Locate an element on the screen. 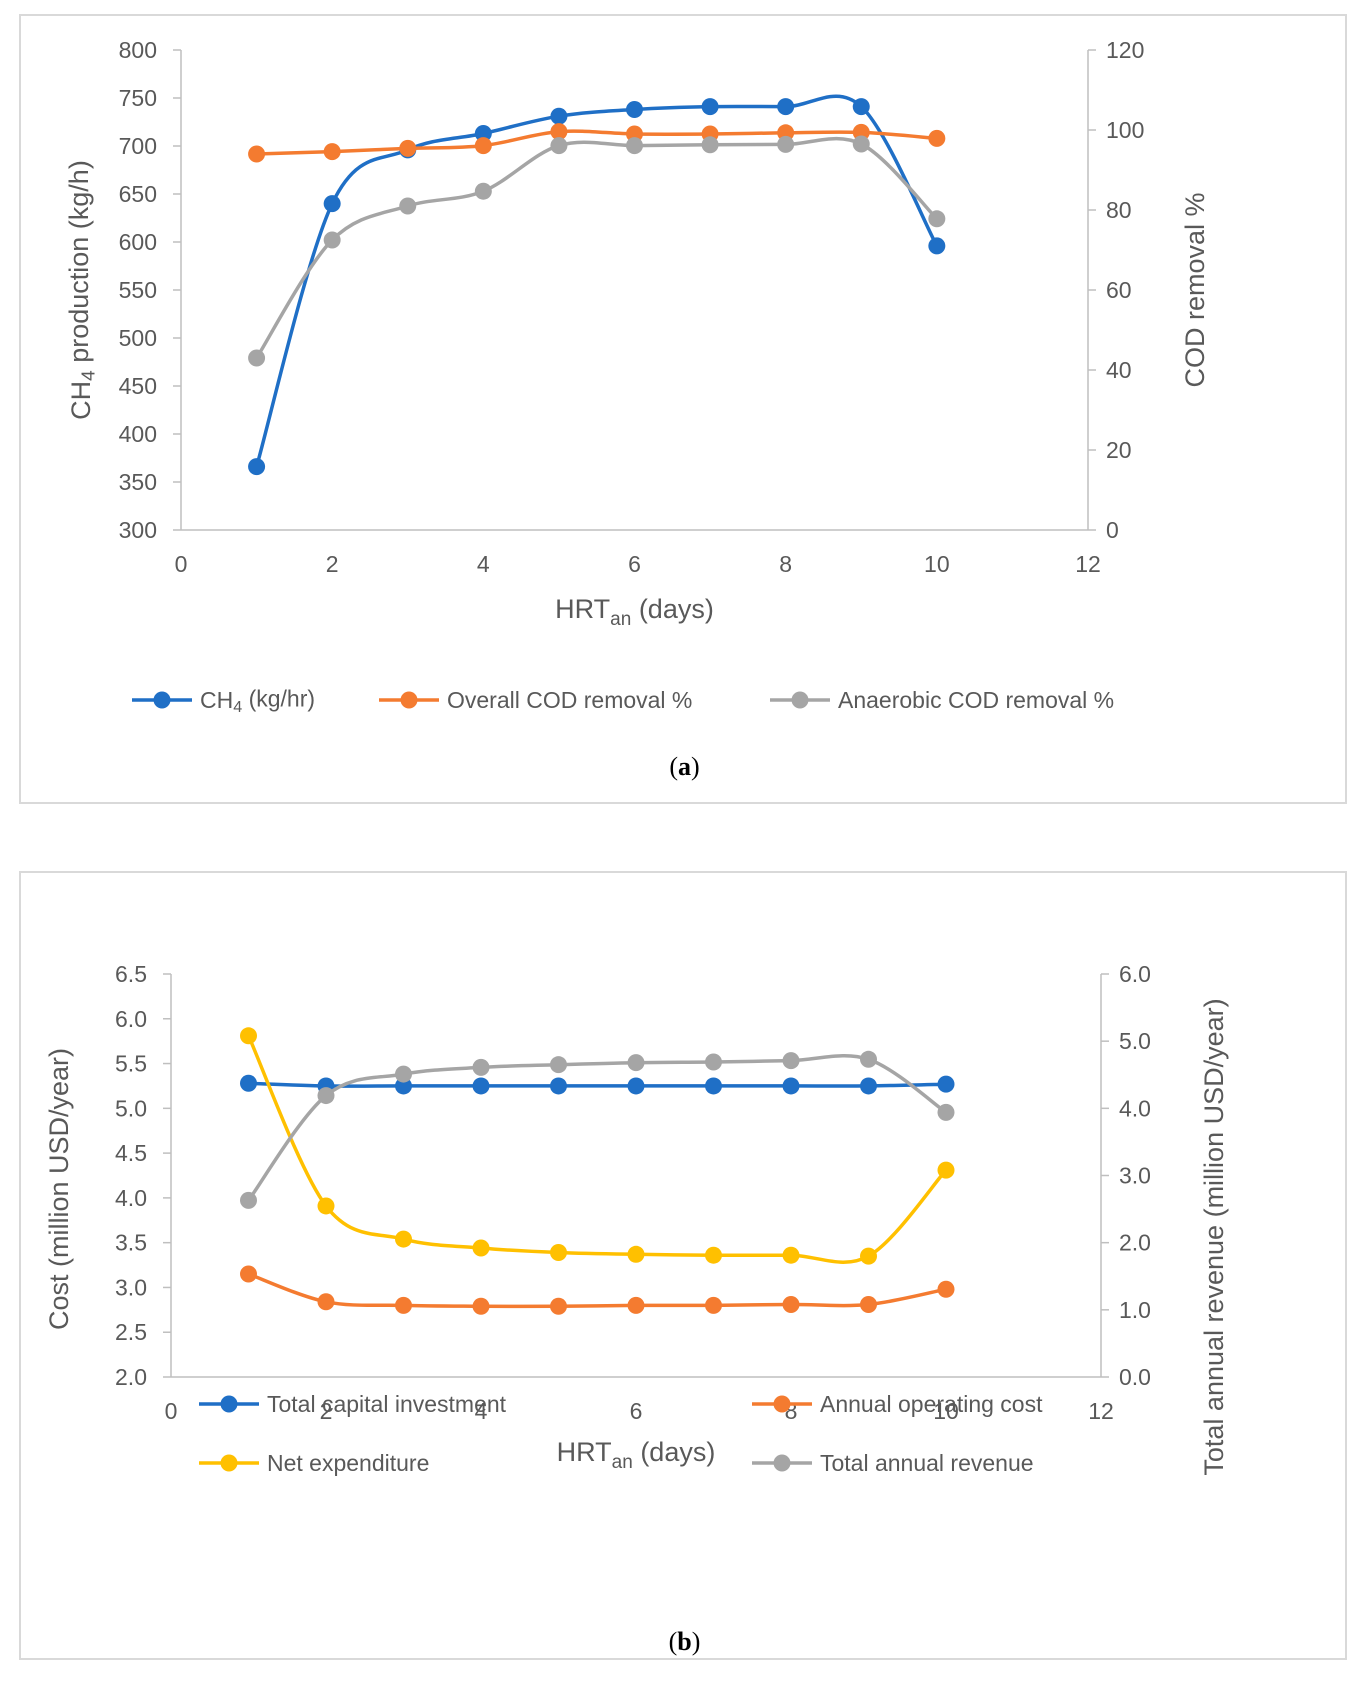 Image resolution: width=1369 pixels, height=1696 pixels. y-right-tick-label: 20 is located at coordinates (1119, 450).